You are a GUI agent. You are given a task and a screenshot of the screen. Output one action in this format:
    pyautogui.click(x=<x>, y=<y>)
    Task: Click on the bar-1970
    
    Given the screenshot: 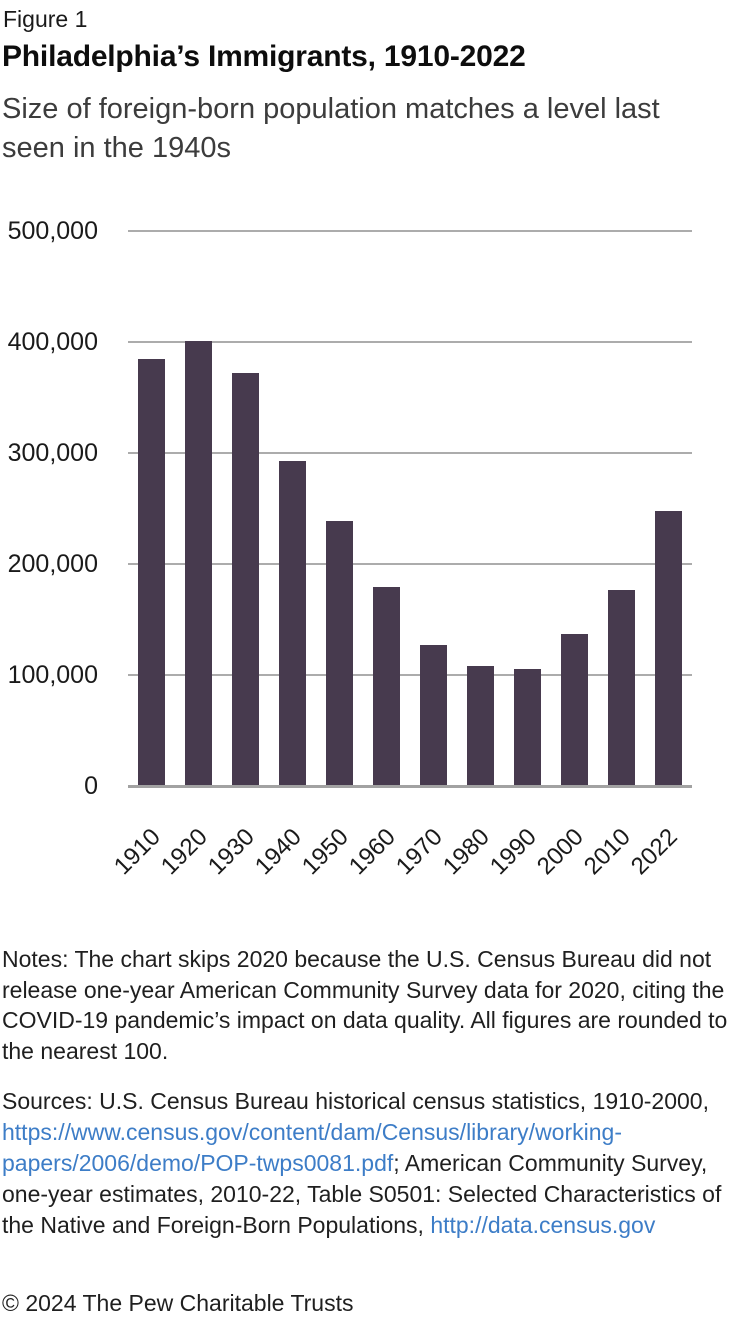 What is the action you would take?
    pyautogui.click(x=433, y=715)
    